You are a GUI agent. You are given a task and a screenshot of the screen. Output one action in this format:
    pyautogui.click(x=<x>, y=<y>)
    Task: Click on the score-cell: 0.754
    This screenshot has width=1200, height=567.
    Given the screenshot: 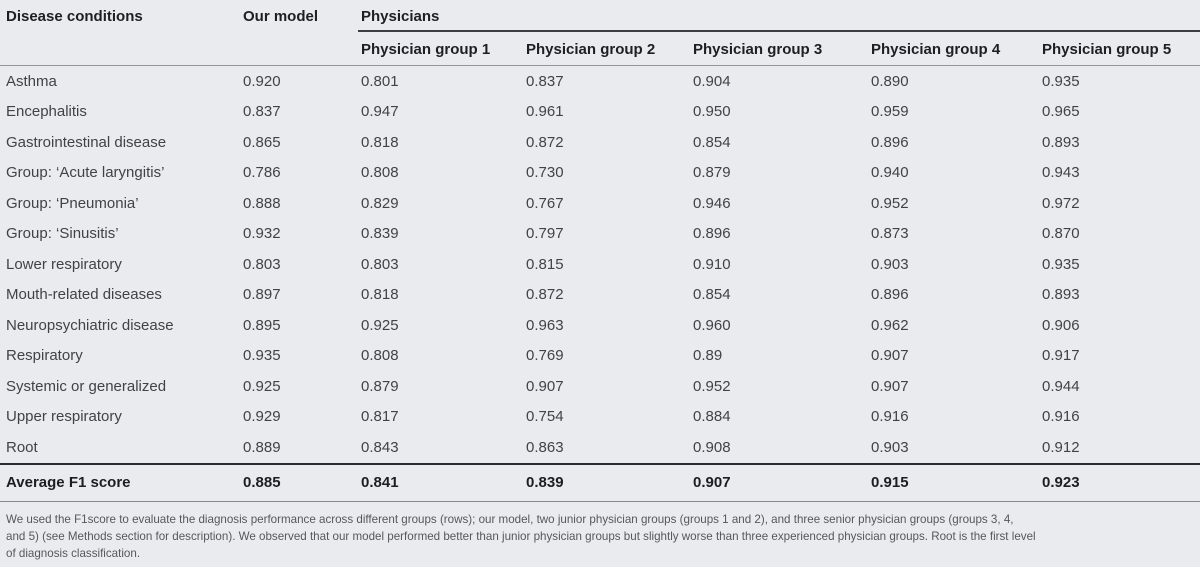 What is the action you would take?
    pyautogui.click(x=545, y=417)
    